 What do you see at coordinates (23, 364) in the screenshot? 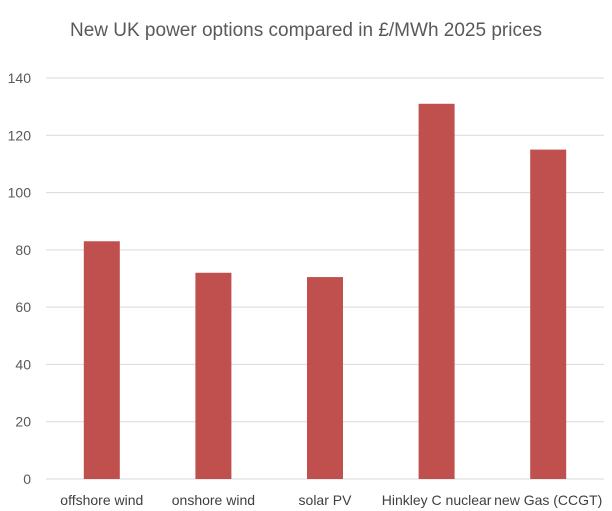
I see `y-tick-label: 40` at bounding box center [23, 364].